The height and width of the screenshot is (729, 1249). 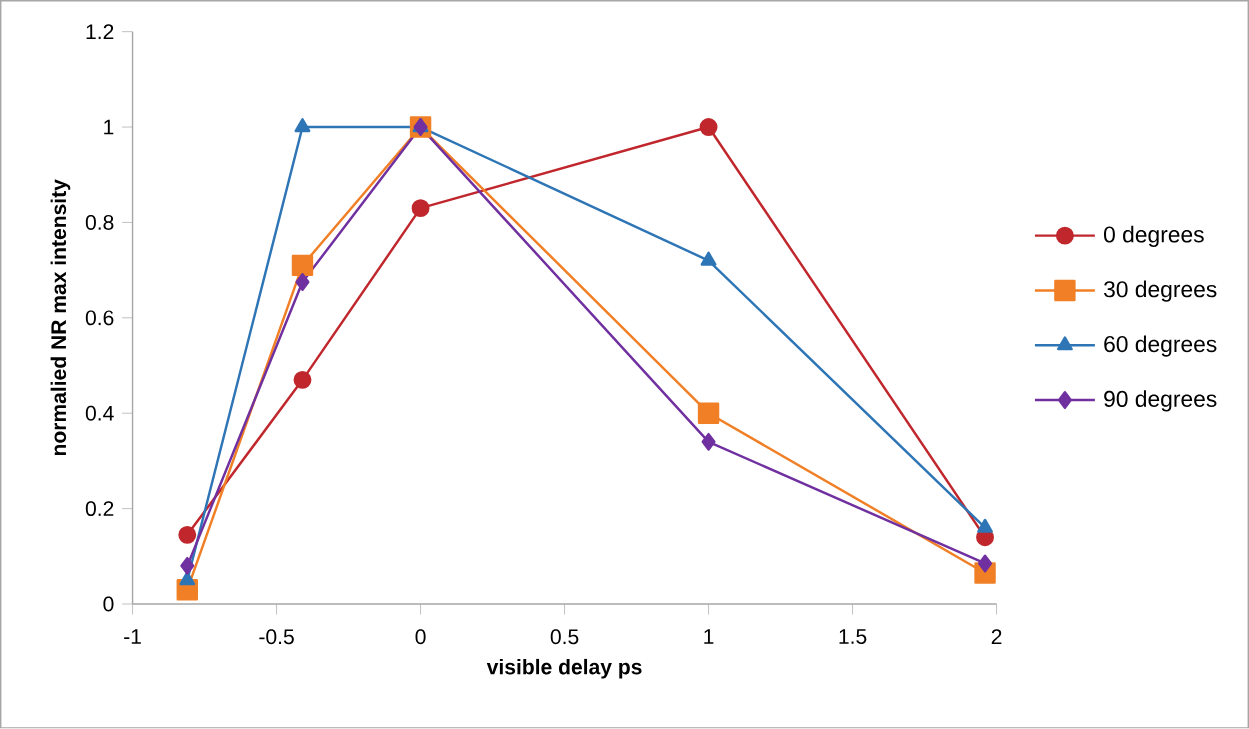 What do you see at coordinates (564, 669) in the screenshot?
I see `x-axis-title: visible delay ps` at bounding box center [564, 669].